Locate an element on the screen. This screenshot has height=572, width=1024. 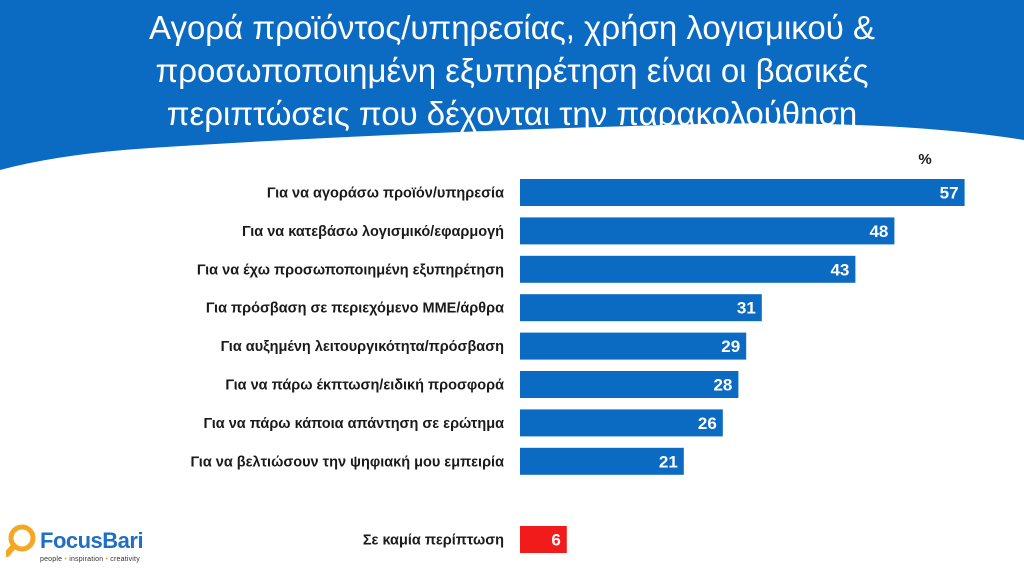
bar-2-label: Για να κατεβάσω λογισμικό/εφαρμογή is located at coordinates (373, 232).